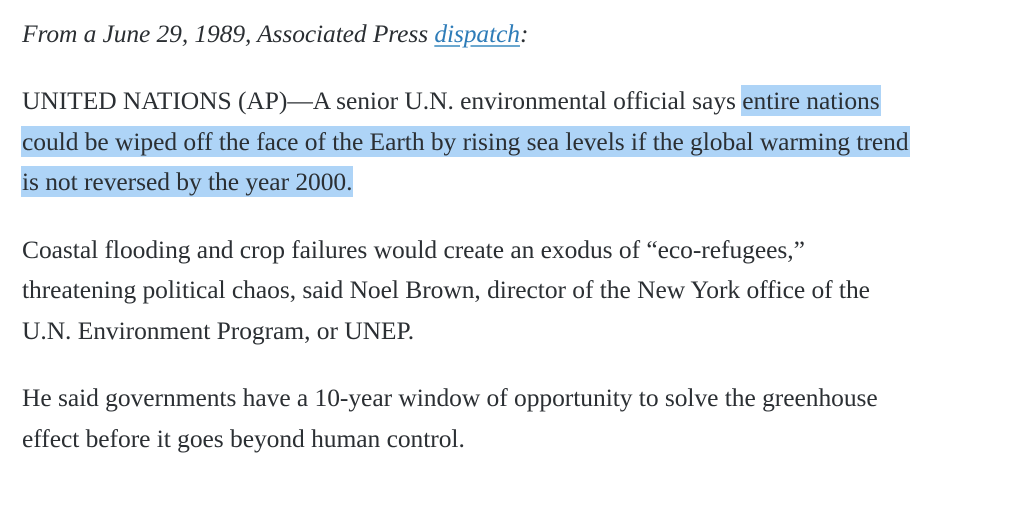  Describe the element at coordinates (512, 182) in the screenshot. I see `paragraph-line: is not reversed by the year 2000.` at that location.